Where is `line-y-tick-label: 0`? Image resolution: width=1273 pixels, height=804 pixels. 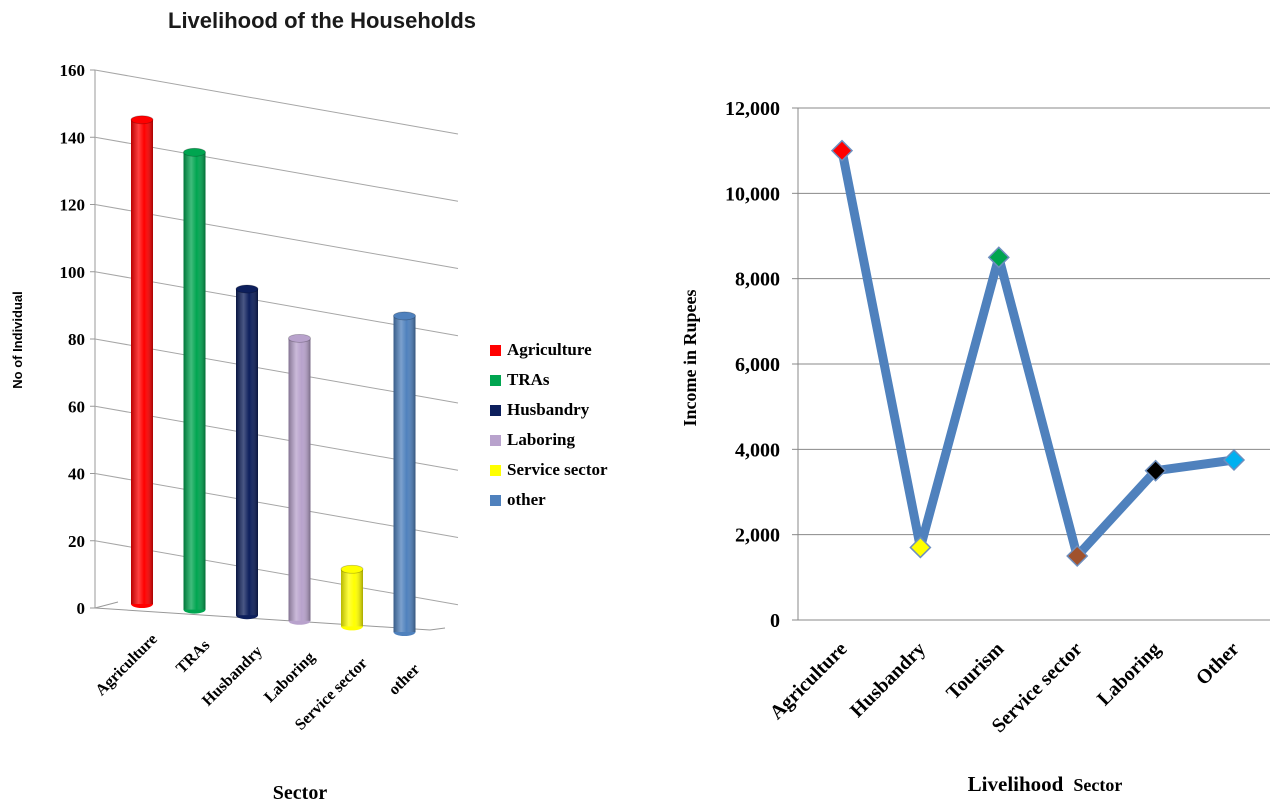 line-y-tick-label: 0 is located at coordinates (775, 621).